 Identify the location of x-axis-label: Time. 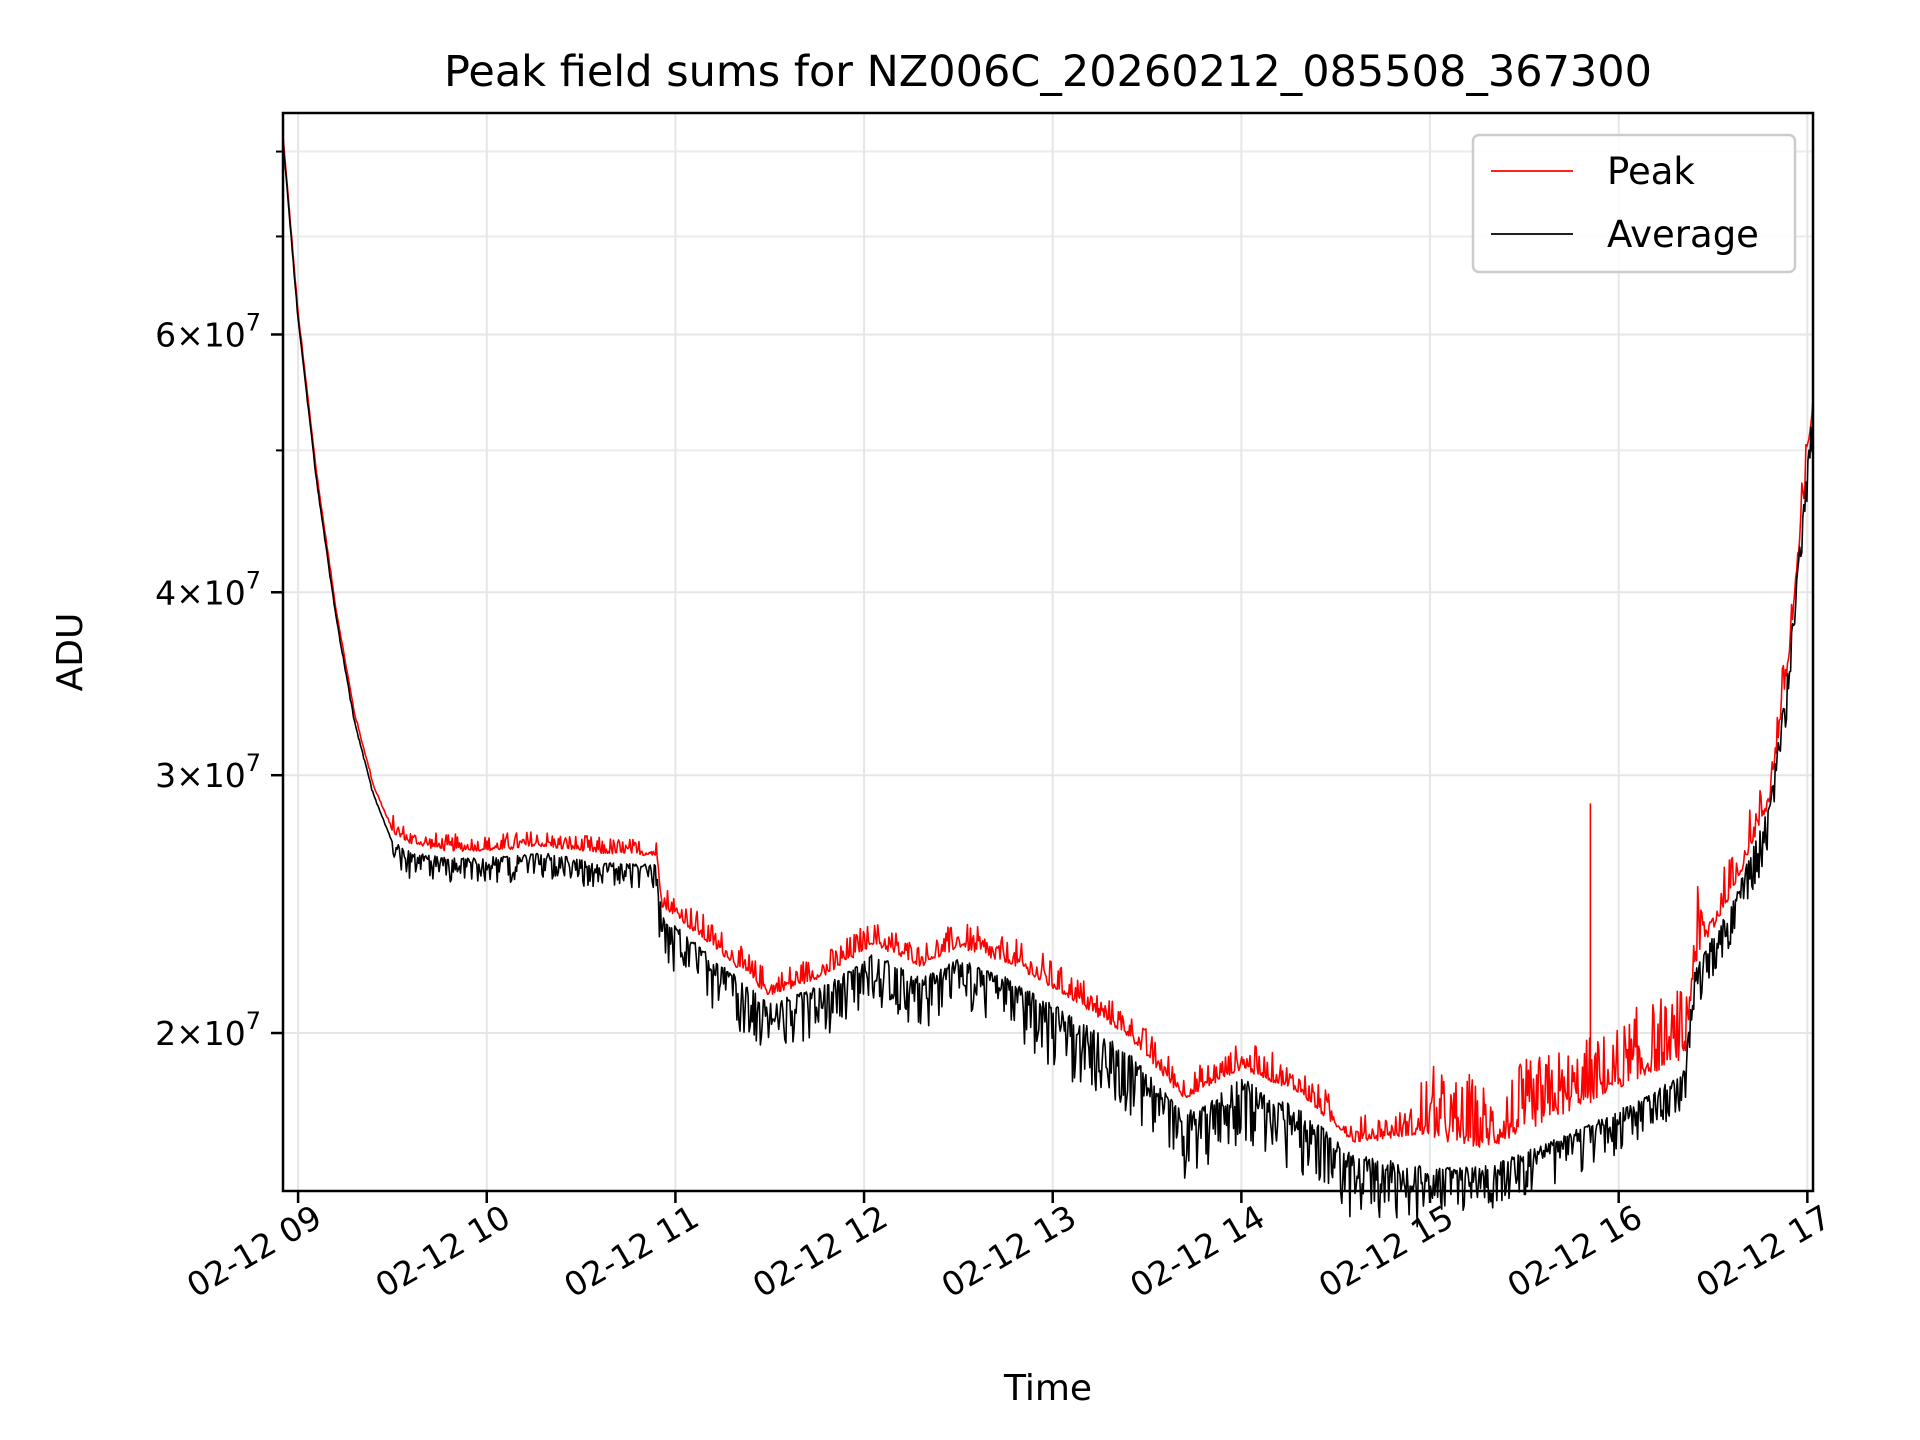
(1047, 1388).